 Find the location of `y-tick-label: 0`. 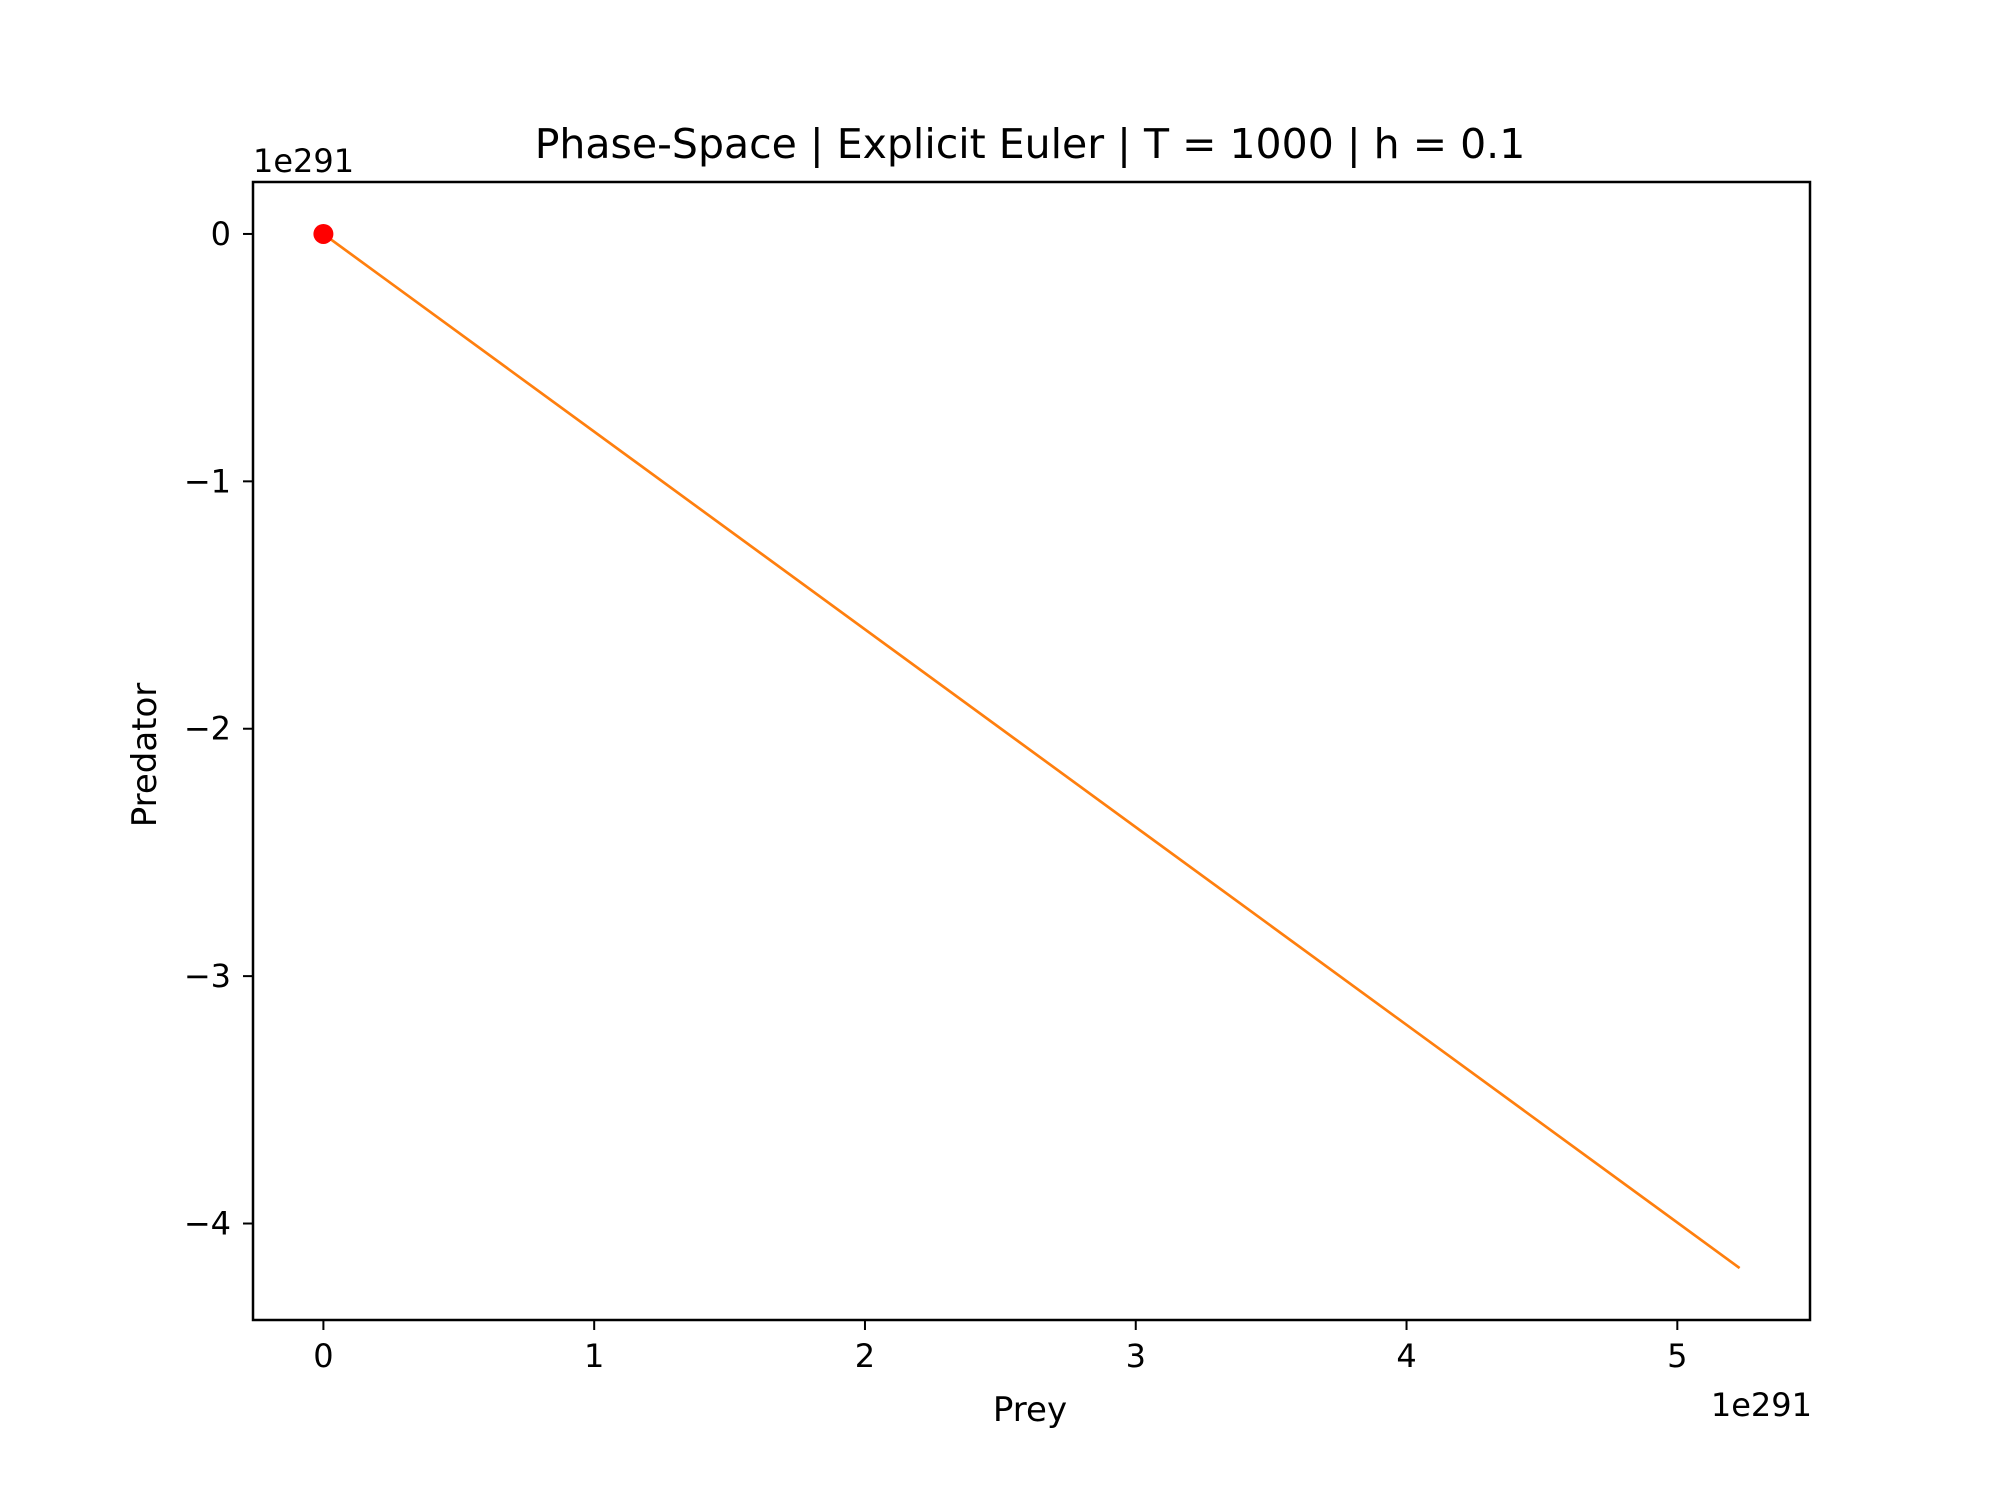

y-tick-label: 0 is located at coordinates (221, 234).